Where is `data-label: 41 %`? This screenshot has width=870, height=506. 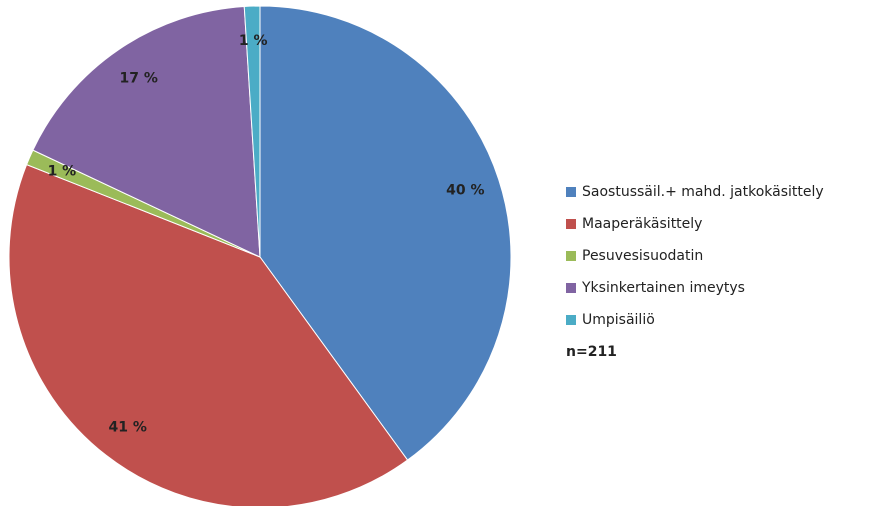
data-label: 41 % is located at coordinates (128, 428).